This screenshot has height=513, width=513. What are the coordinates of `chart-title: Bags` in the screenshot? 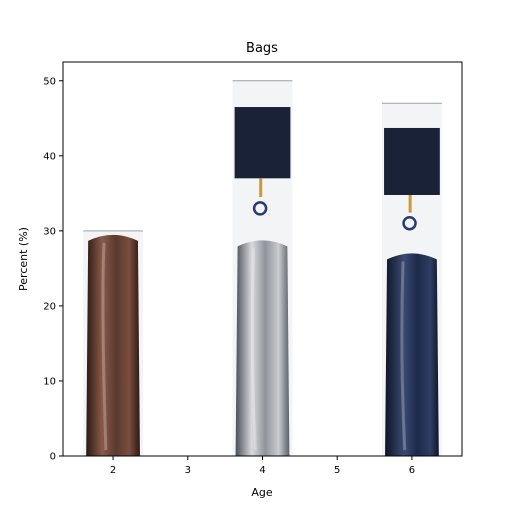 It's located at (262, 48).